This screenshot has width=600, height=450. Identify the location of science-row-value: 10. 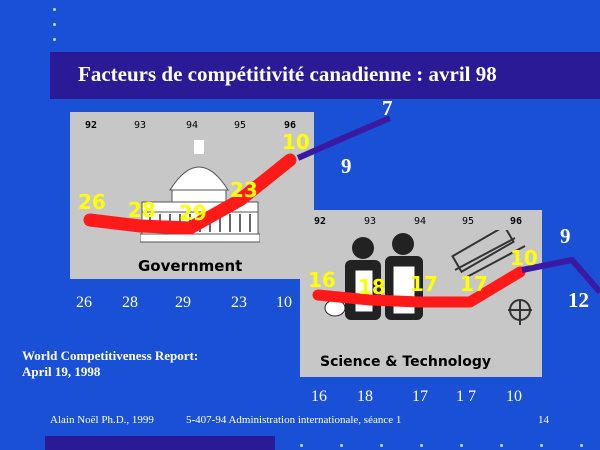
(514, 396).